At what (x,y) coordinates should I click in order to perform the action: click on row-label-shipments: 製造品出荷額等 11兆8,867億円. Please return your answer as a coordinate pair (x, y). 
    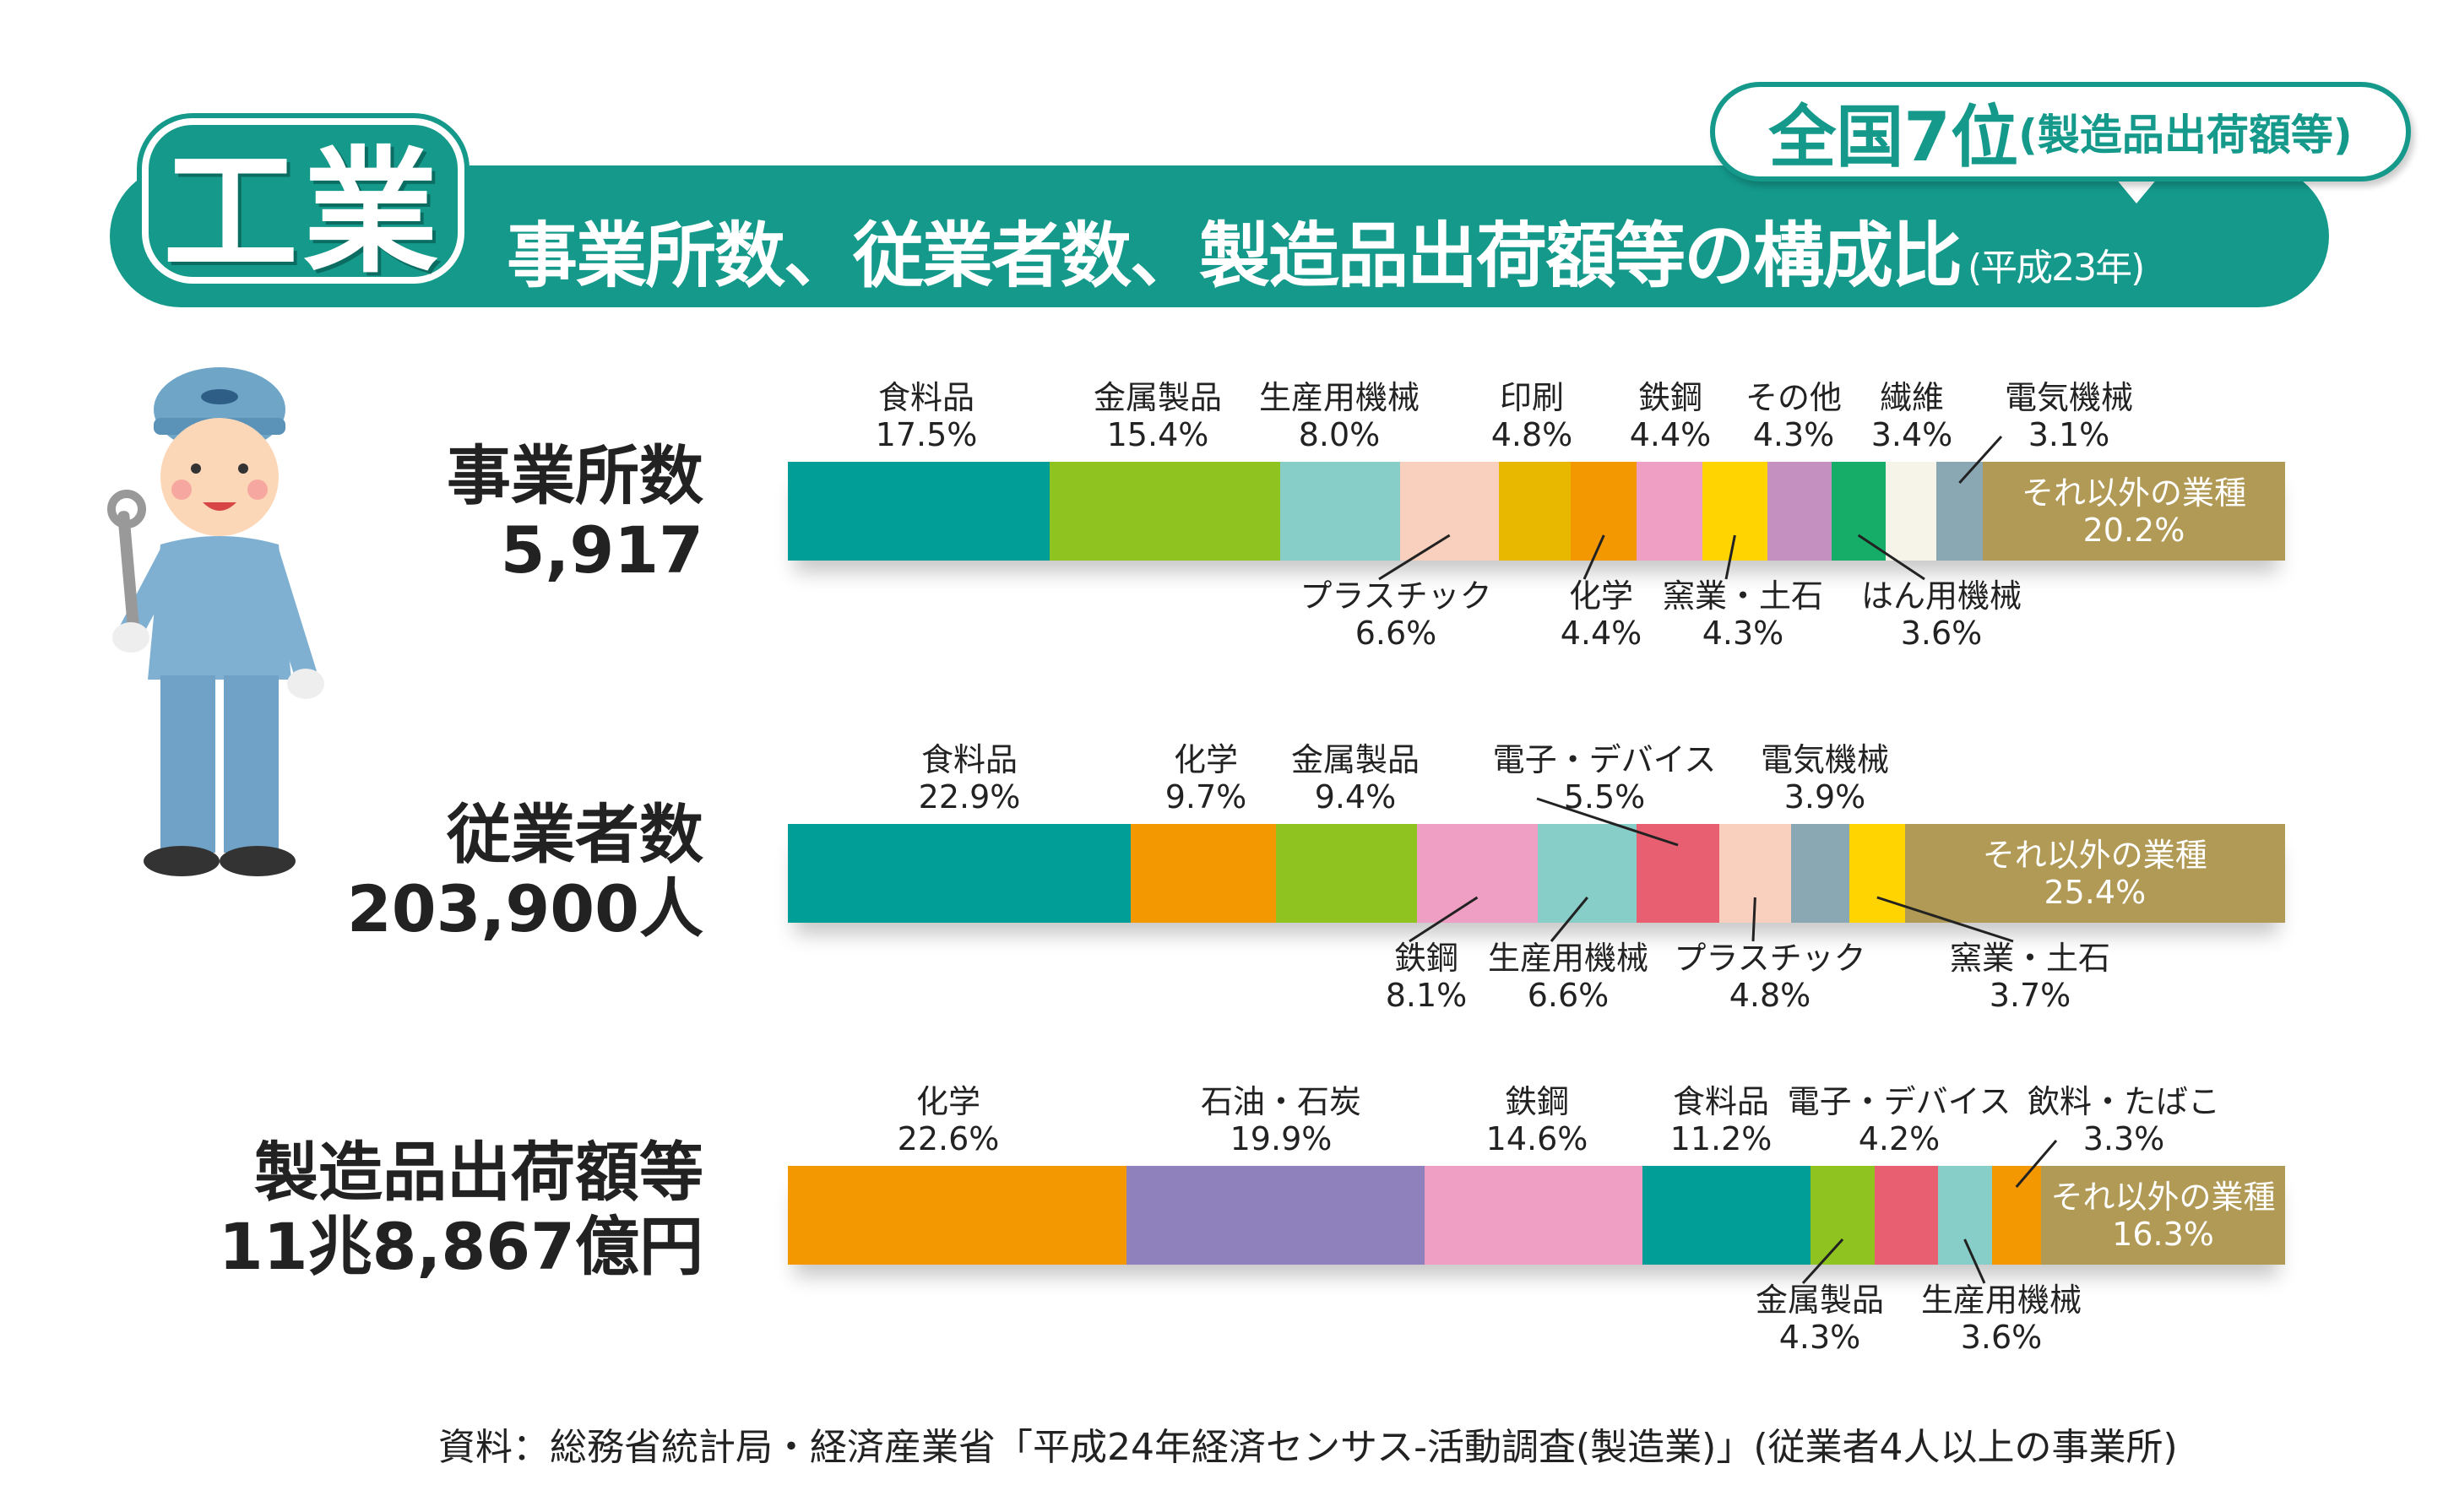
    Looking at the image, I should click on (461, 1209).